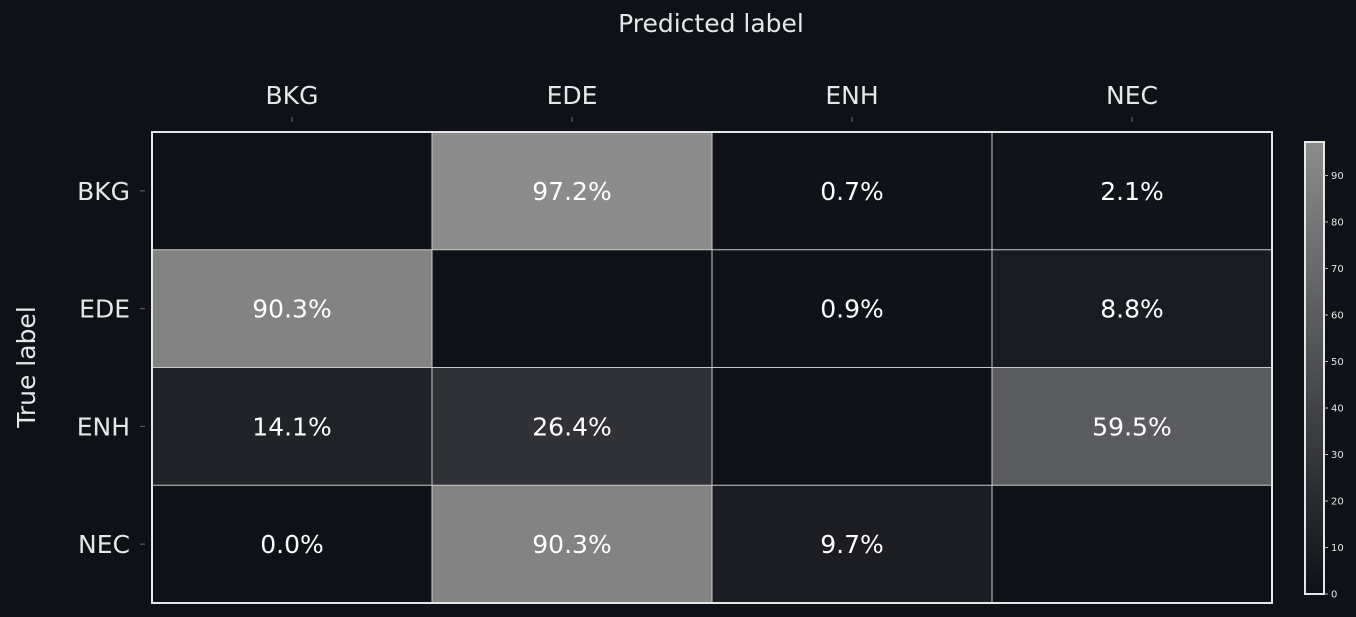 Image resolution: width=1356 pixels, height=617 pixels. I want to click on x-tick-label: NEC, so click(1132, 95).